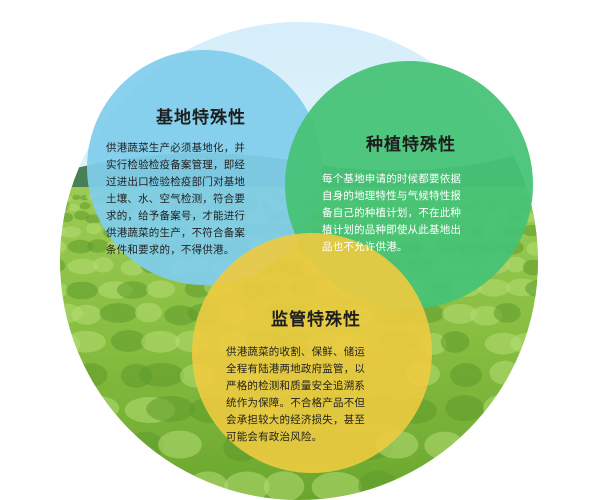 The width and height of the screenshot is (600, 500). Describe the element at coordinates (392, 213) in the screenshot. I see `planting-line: 备自己的种植计划，不在此种` at that location.